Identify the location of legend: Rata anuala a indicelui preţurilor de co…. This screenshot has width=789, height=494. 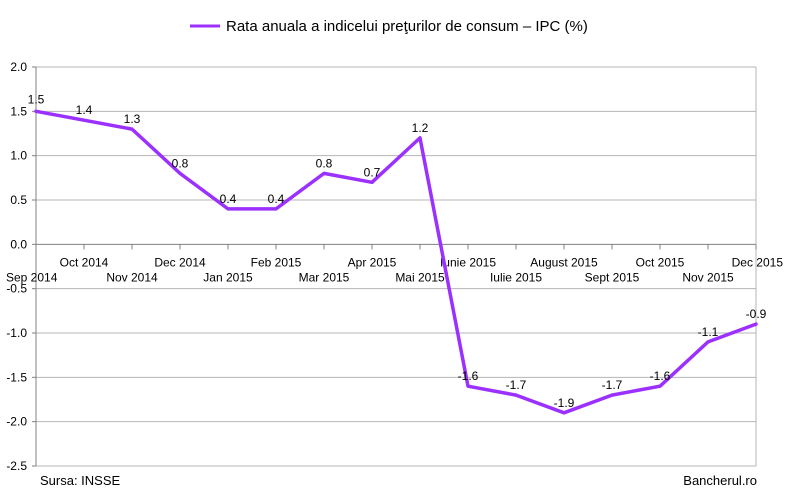
(389, 26).